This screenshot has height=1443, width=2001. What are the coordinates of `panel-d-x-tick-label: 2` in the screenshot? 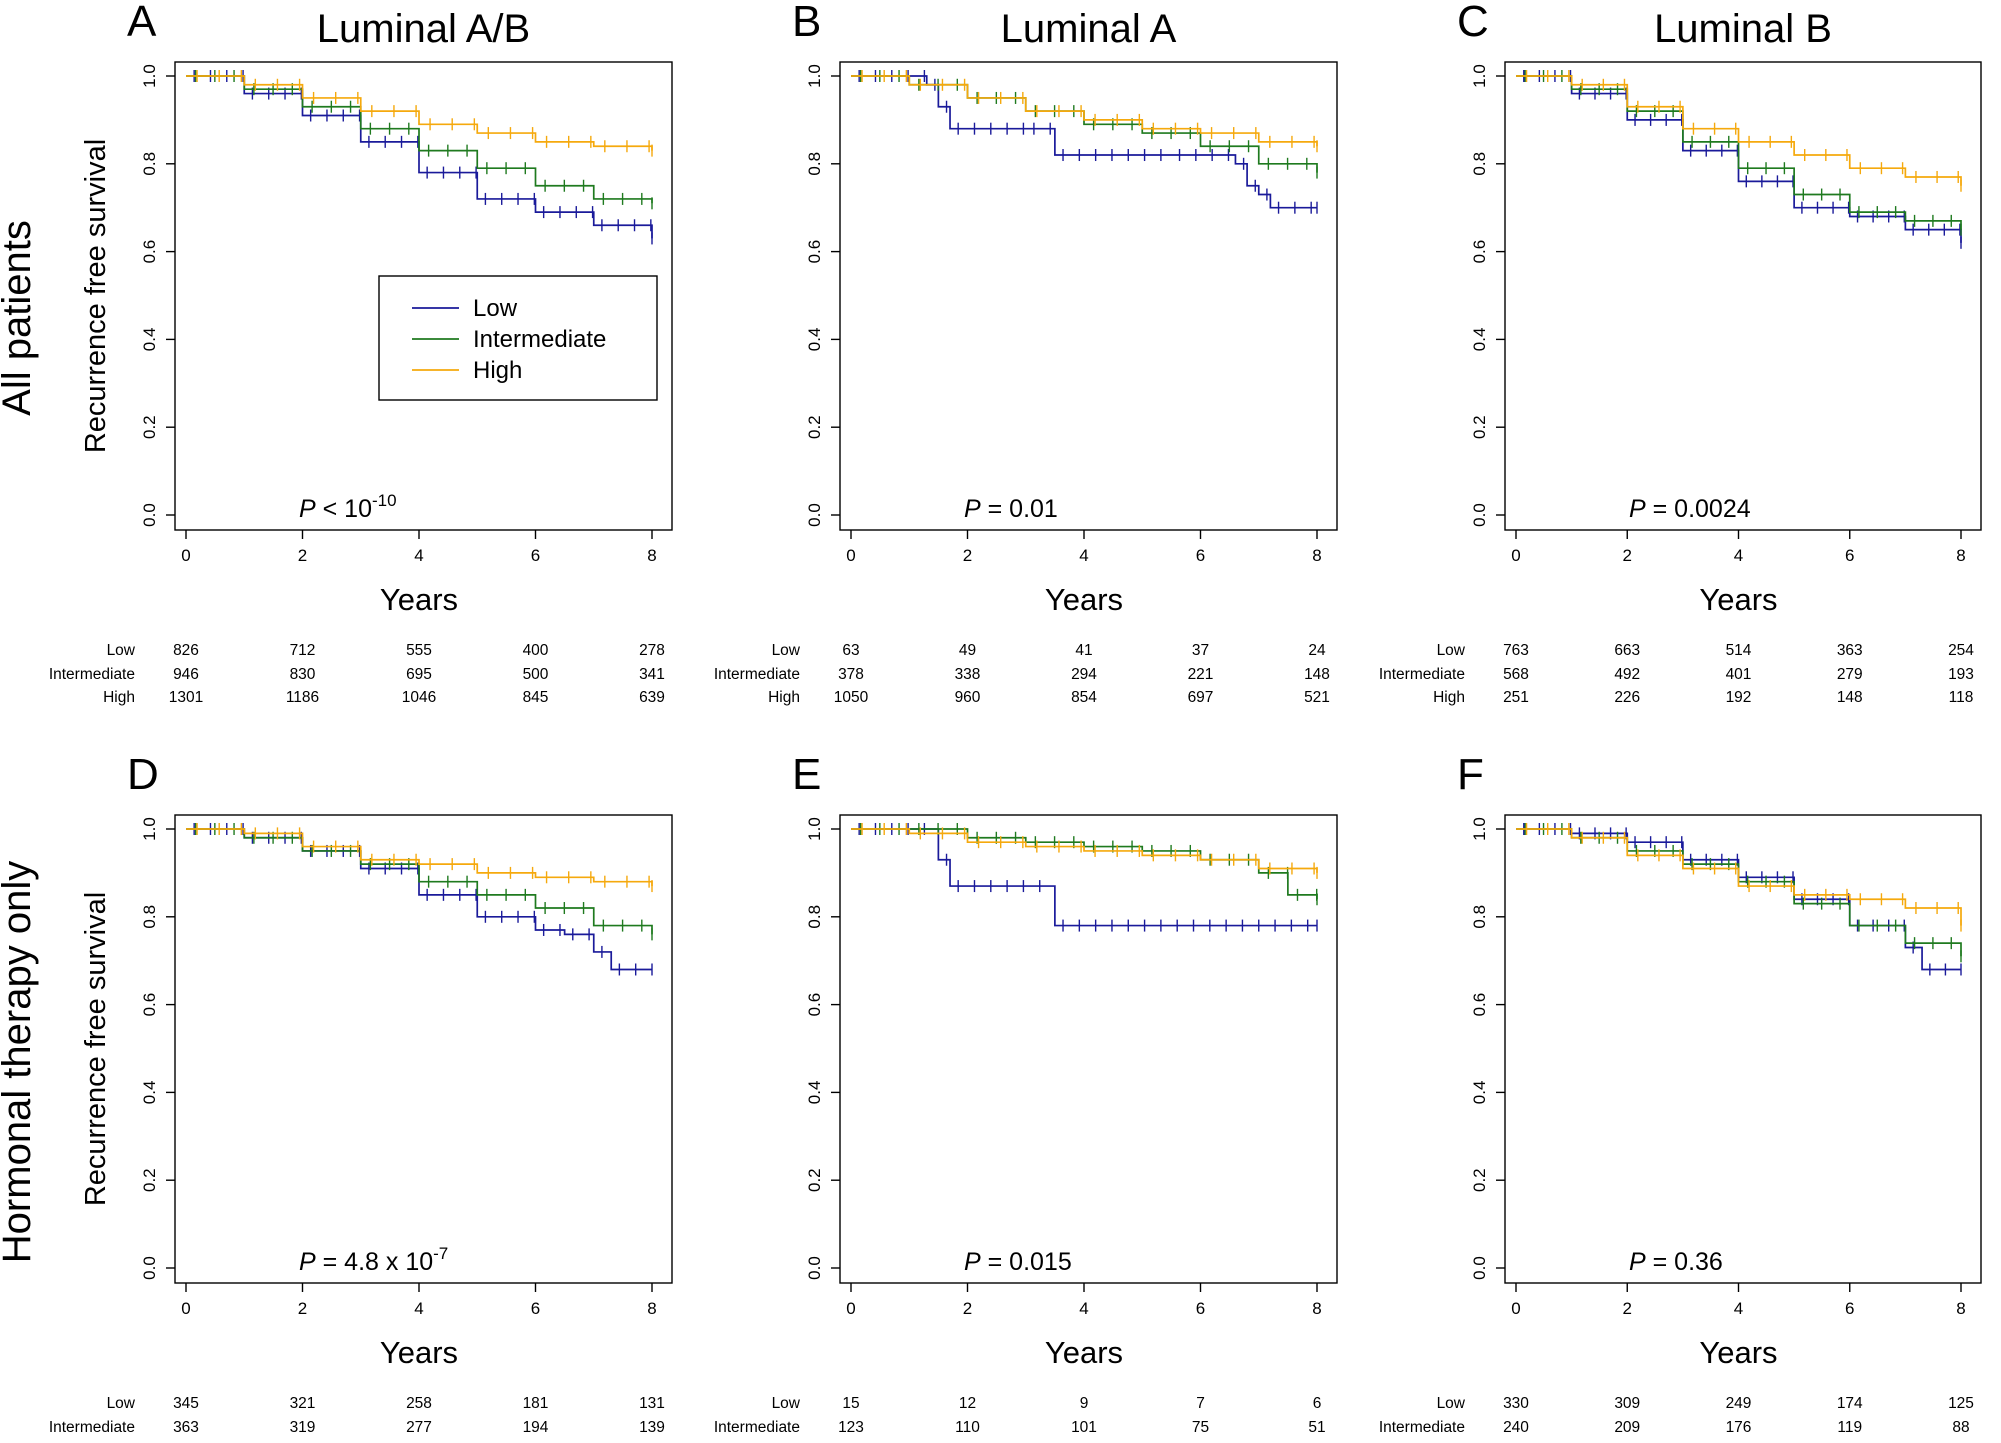 It's located at (302, 1308).